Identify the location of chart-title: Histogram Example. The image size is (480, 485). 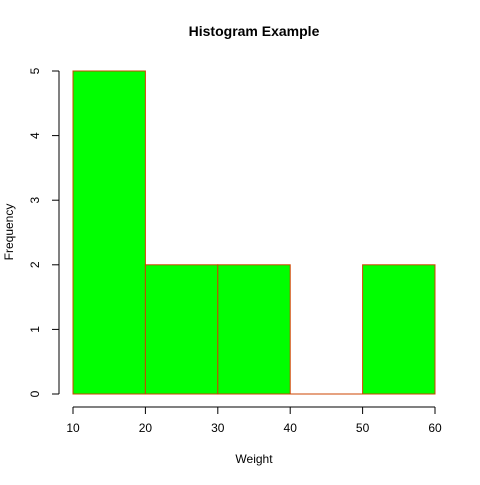
(254, 31).